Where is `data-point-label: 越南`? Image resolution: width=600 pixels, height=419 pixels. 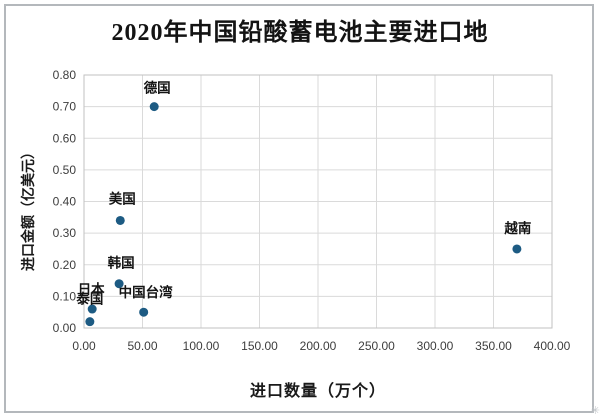 data-point-label: 越南 is located at coordinates (517, 228).